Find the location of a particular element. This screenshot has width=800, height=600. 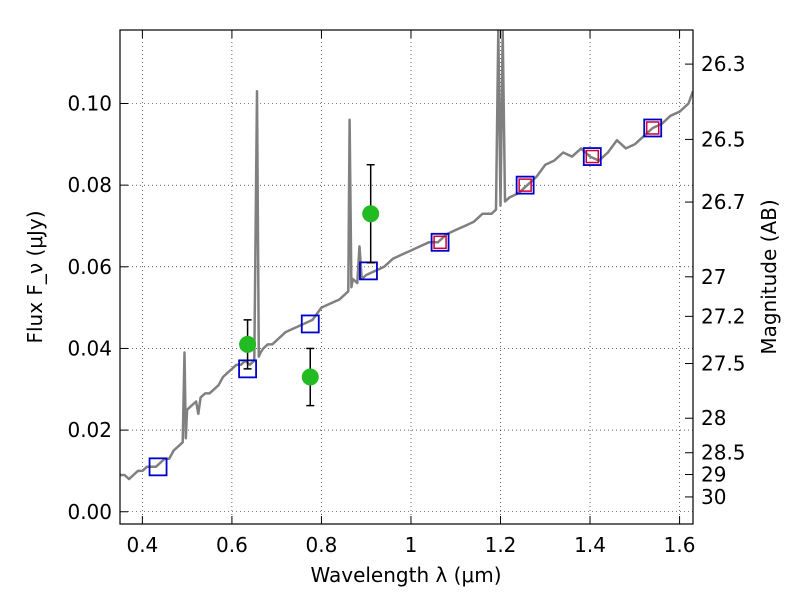

x-tick-label: 1 is located at coordinates (411, 545).